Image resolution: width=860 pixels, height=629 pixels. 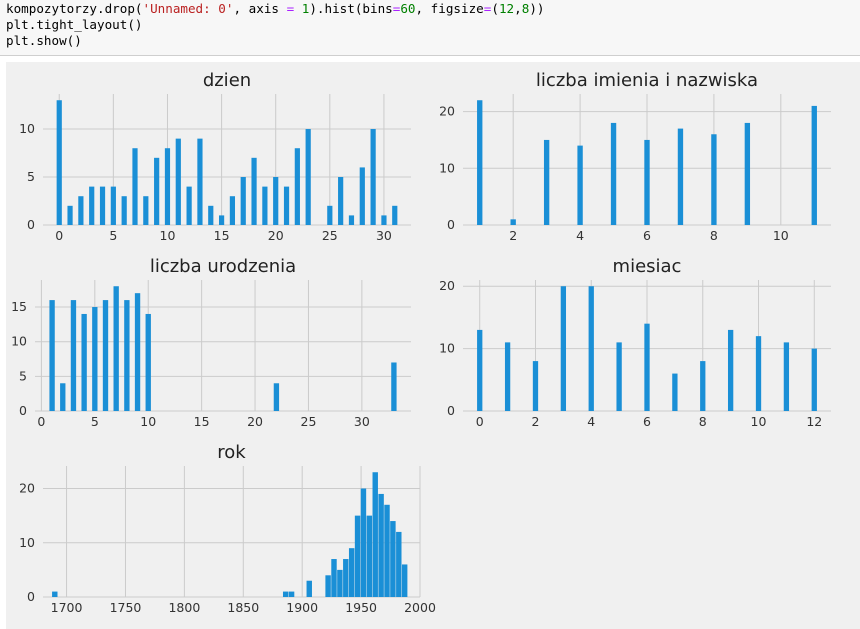 What do you see at coordinates (95, 421) in the screenshot?
I see `x-tick-label: 5` at bounding box center [95, 421].